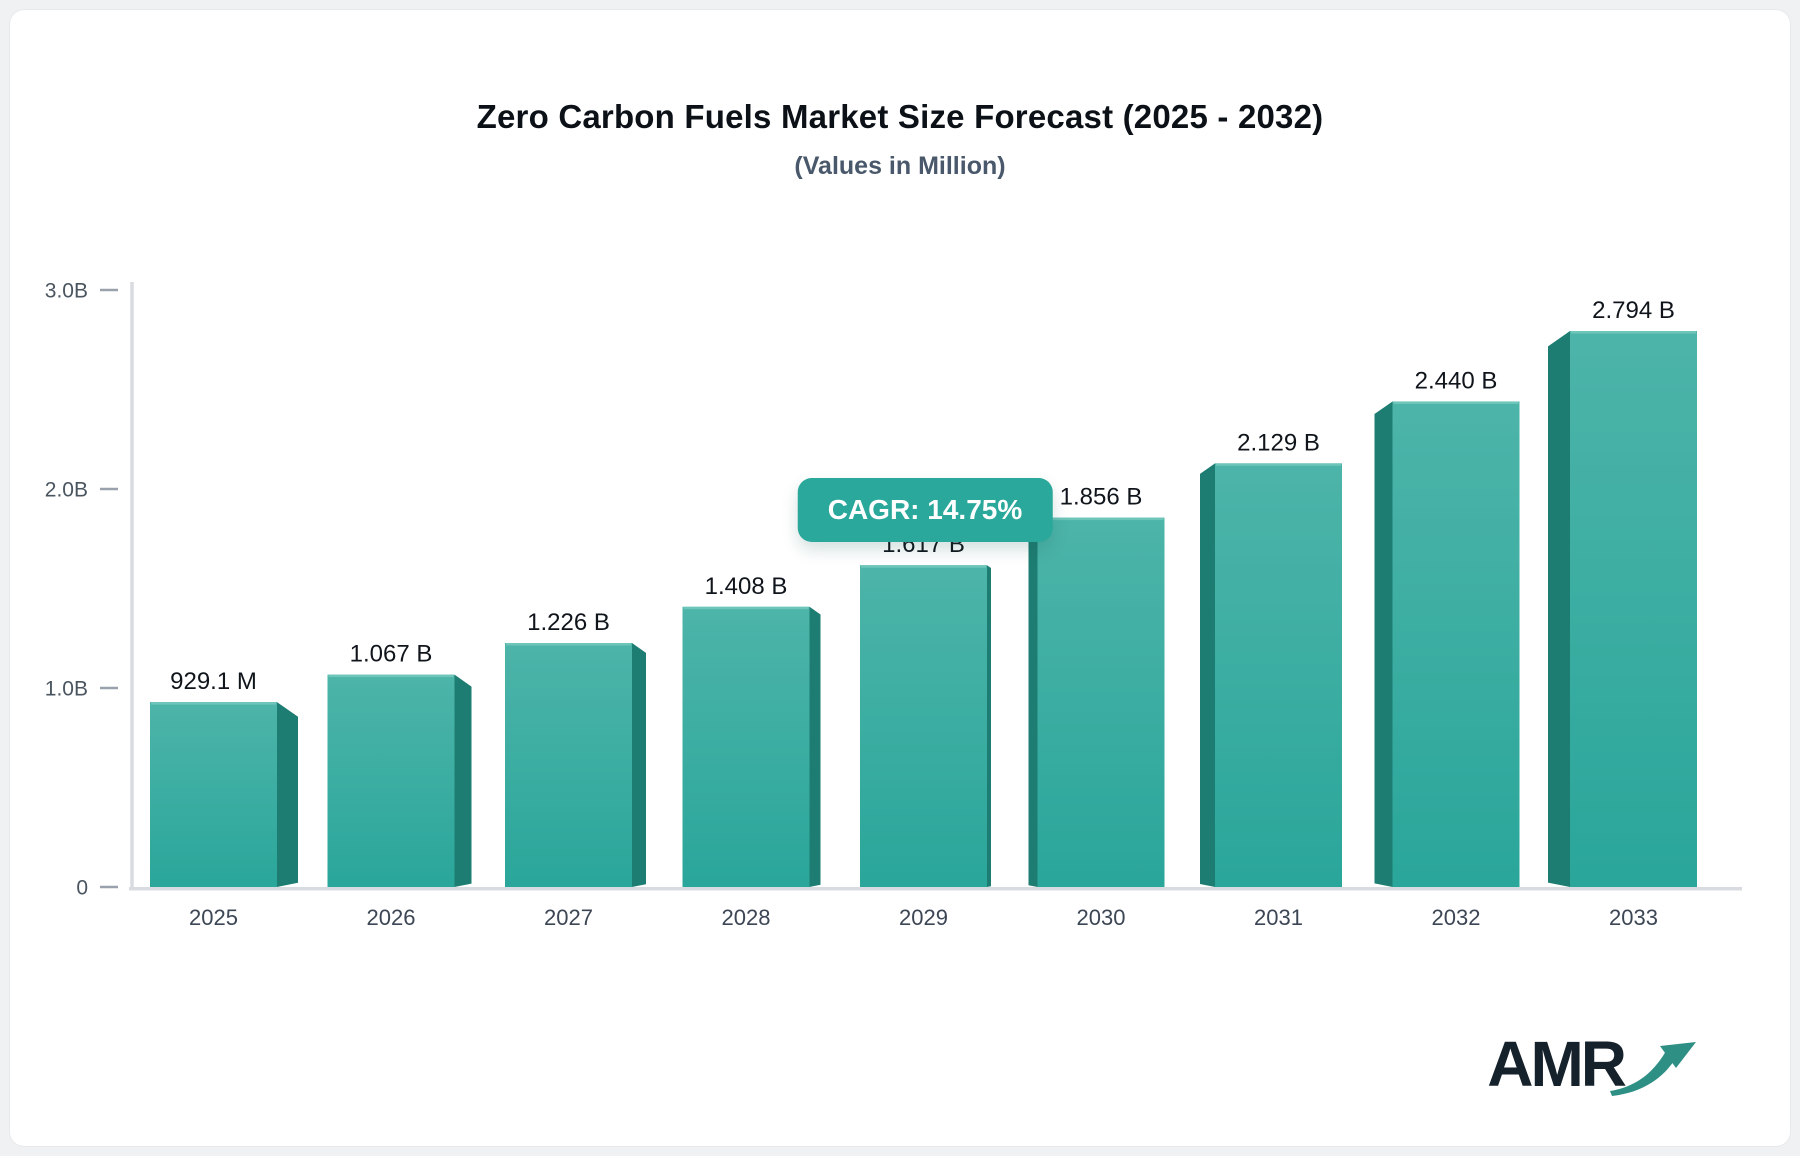 The height and width of the screenshot is (1156, 1800). Describe the element at coordinates (66, 689) in the screenshot. I see `y-axis-tick-label: 1.0B` at that location.